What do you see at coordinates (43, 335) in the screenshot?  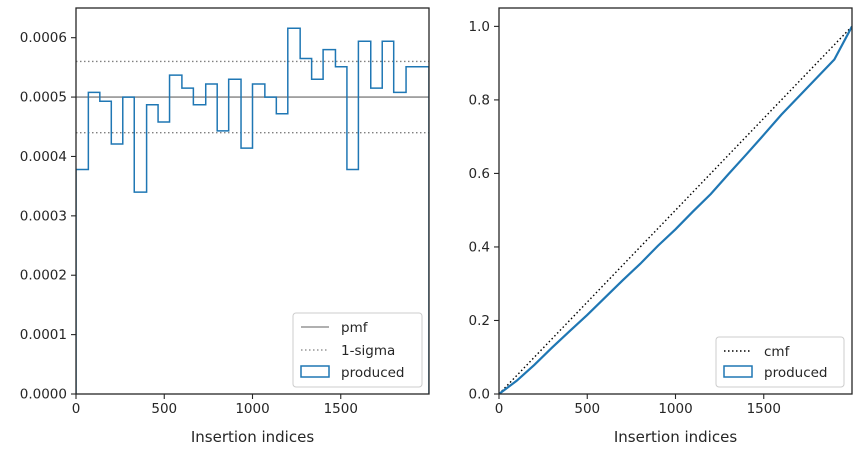 I see `y-tick-label: 0.0001` at bounding box center [43, 335].